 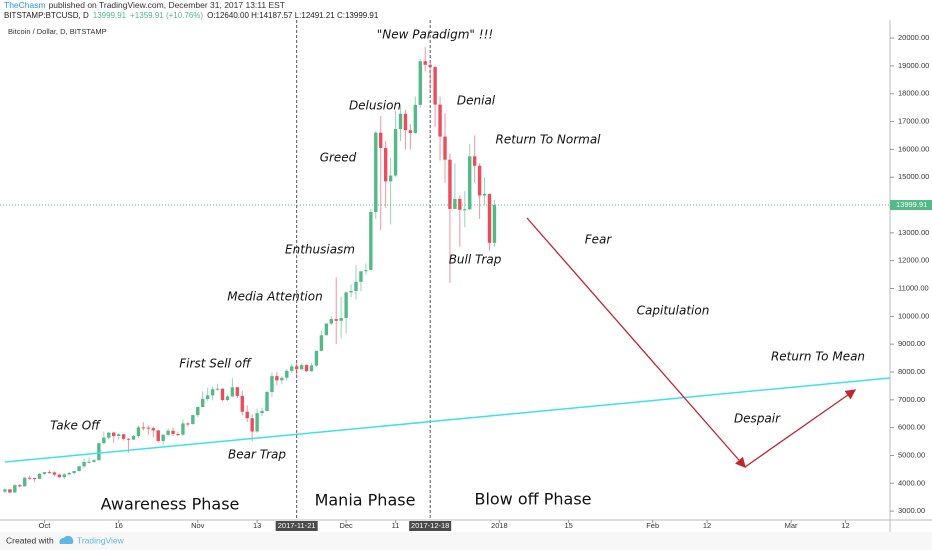 What do you see at coordinates (396, 525) in the screenshot?
I see `x-tick-label: 11` at bounding box center [396, 525].